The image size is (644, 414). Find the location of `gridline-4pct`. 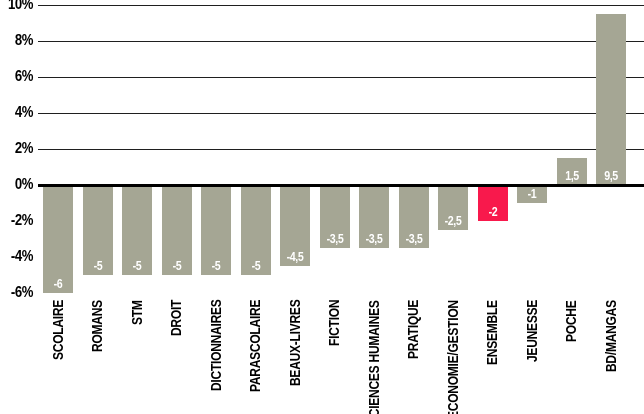

gridline-4pct is located at coordinates (341, 113).